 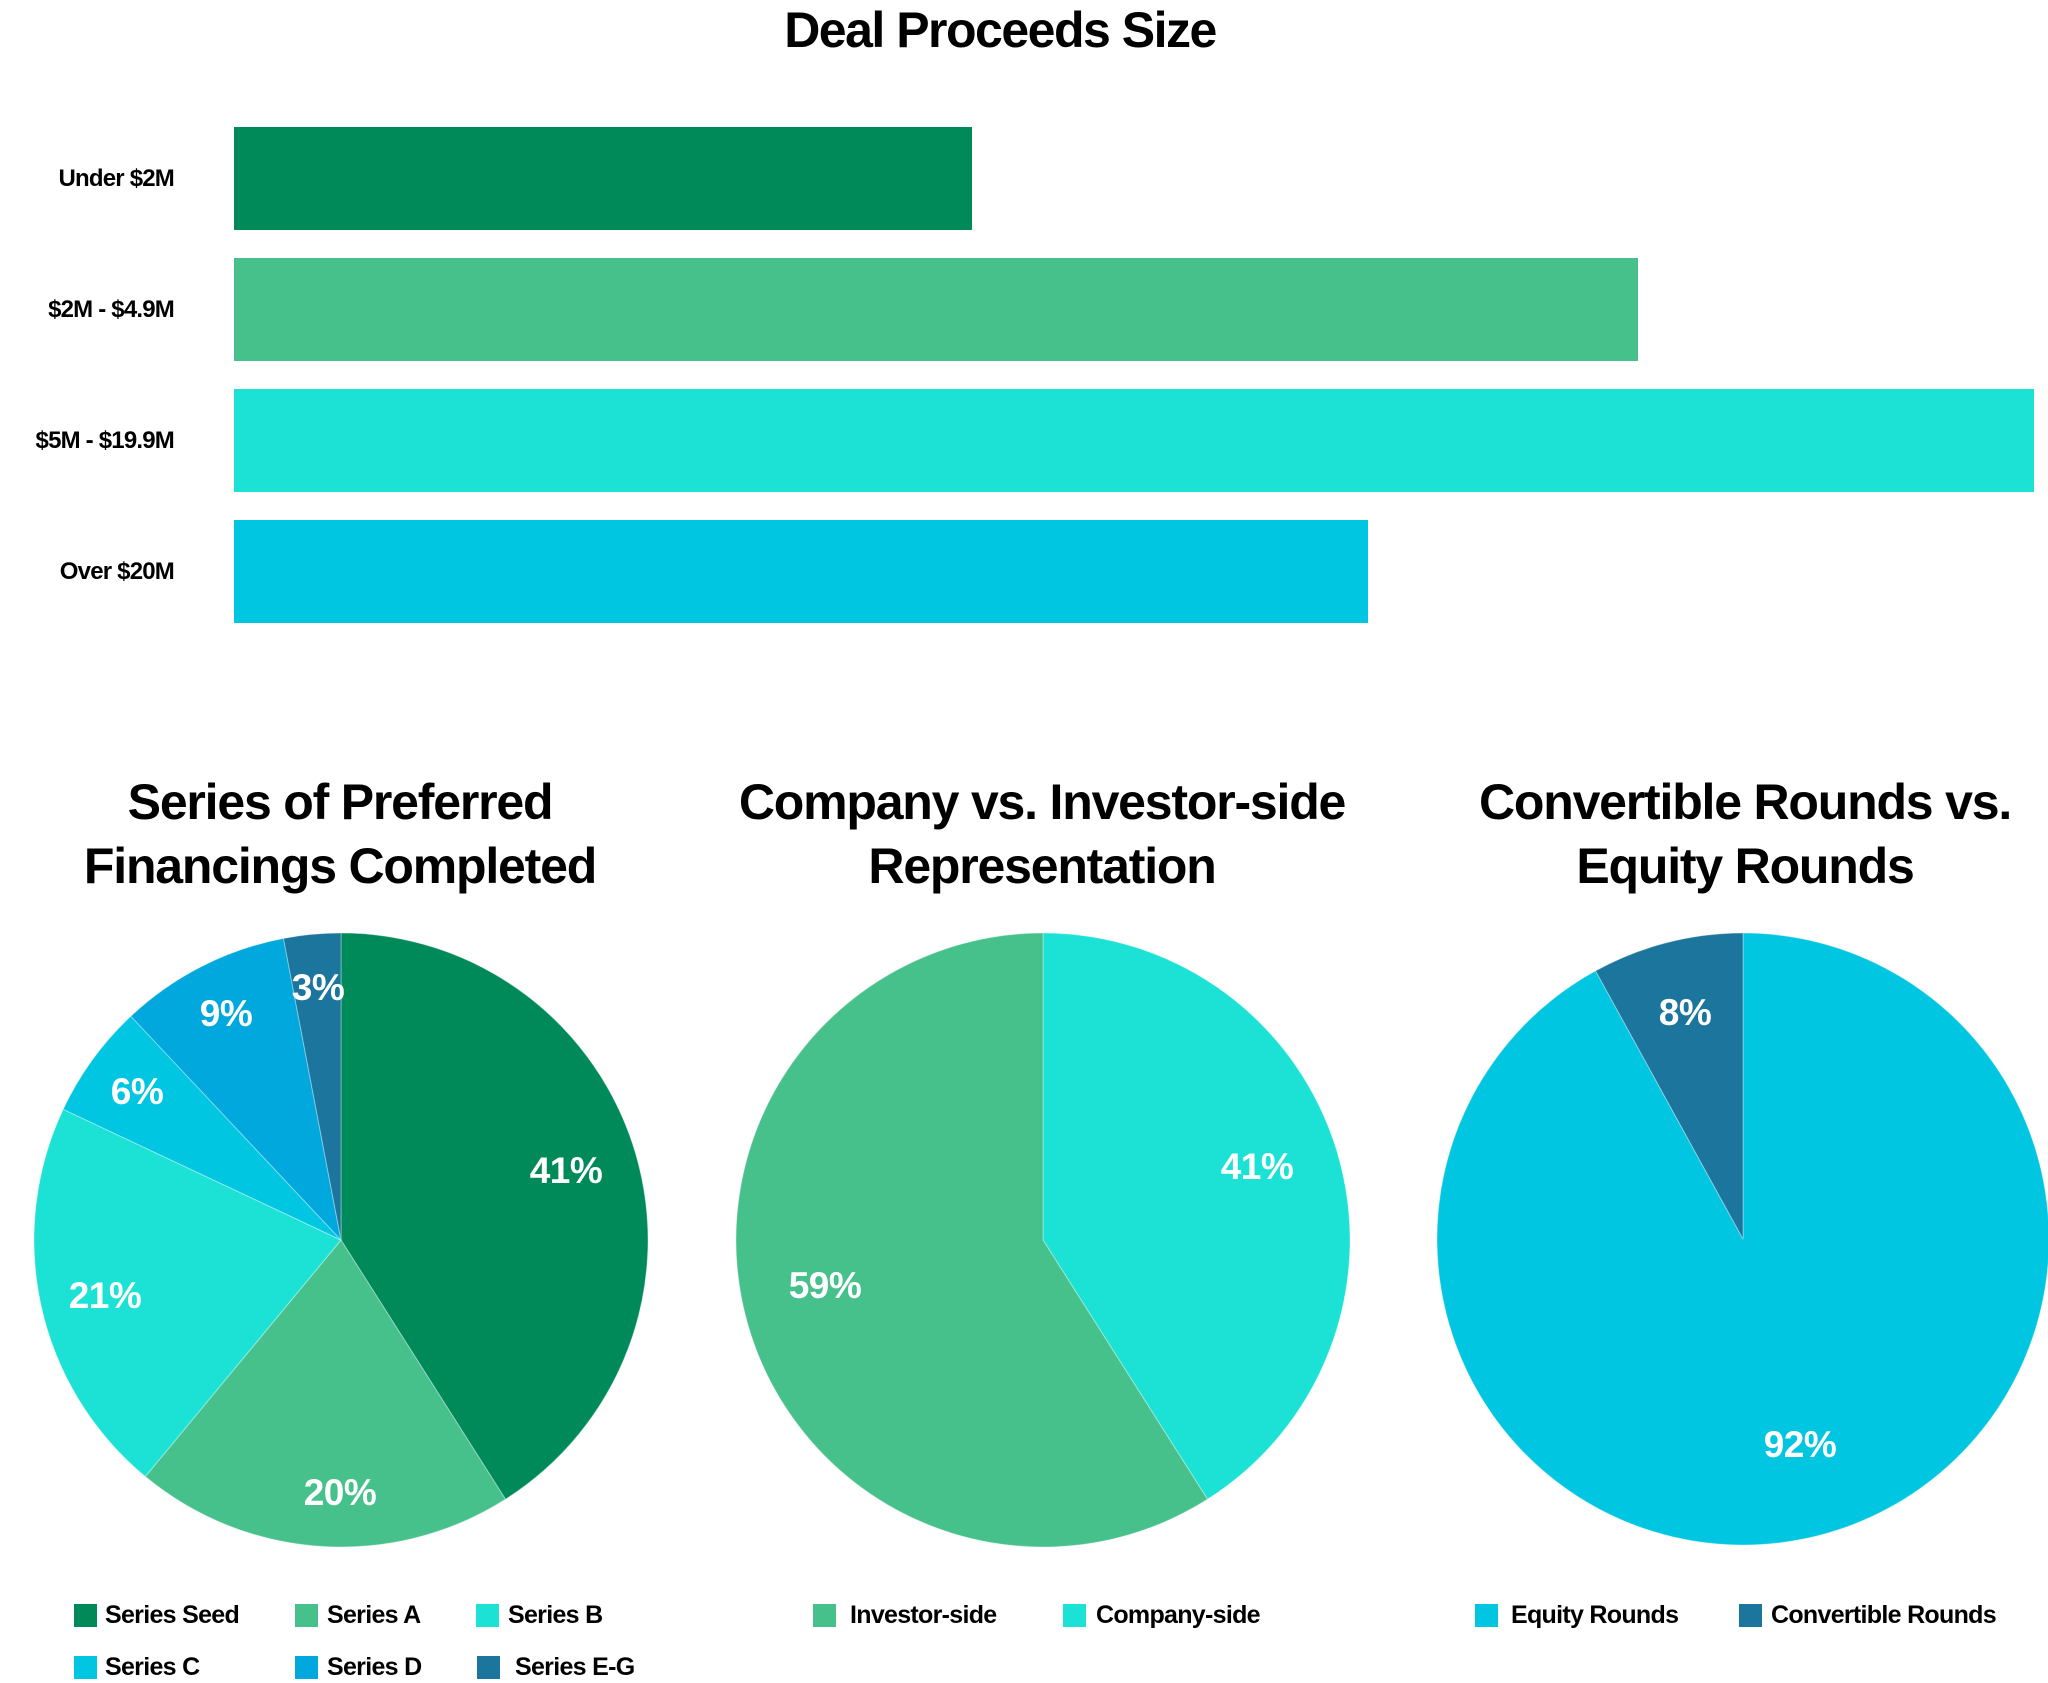 What do you see at coordinates (575, 1667) in the screenshot?
I see `legend-label: Series E-G` at bounding box center [575, 1667].